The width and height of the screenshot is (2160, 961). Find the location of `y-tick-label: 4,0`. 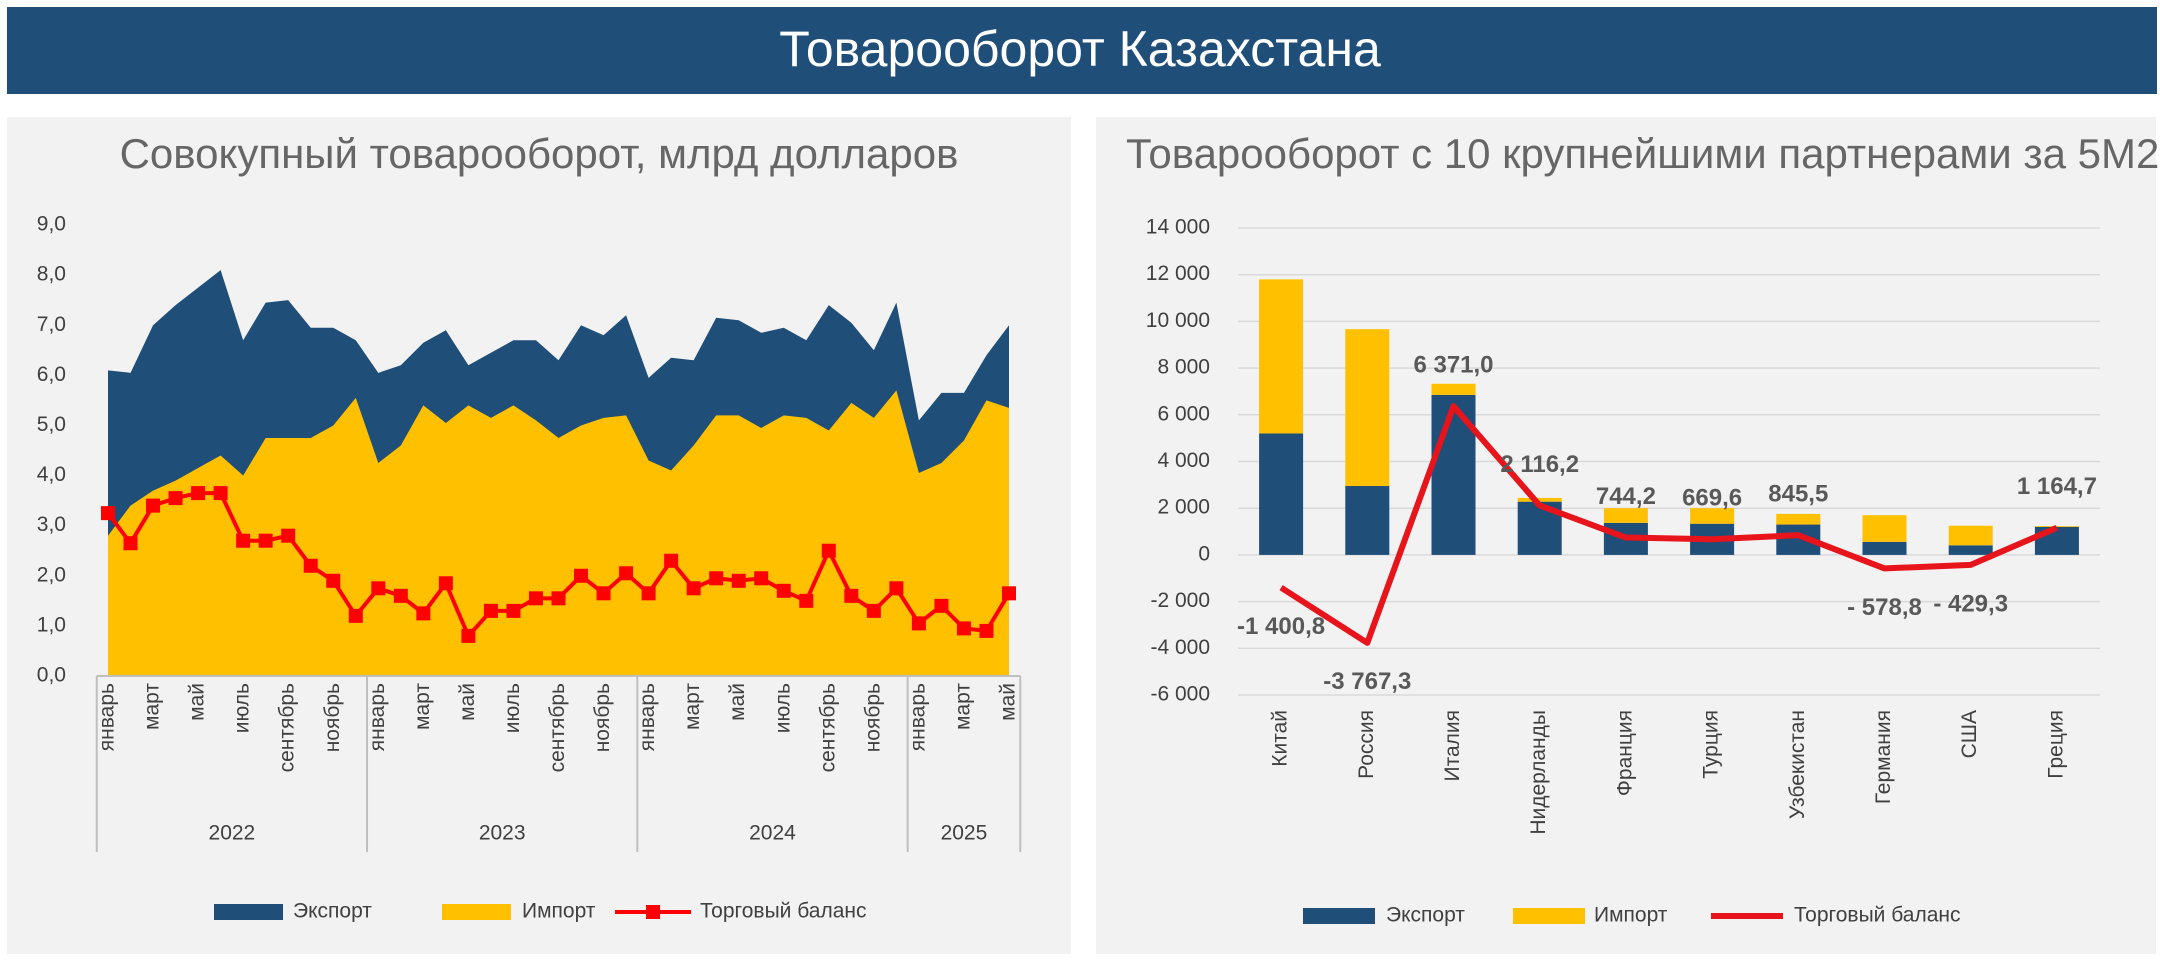

y-tick-label: 4,0 is located at coordinates (51, 474).